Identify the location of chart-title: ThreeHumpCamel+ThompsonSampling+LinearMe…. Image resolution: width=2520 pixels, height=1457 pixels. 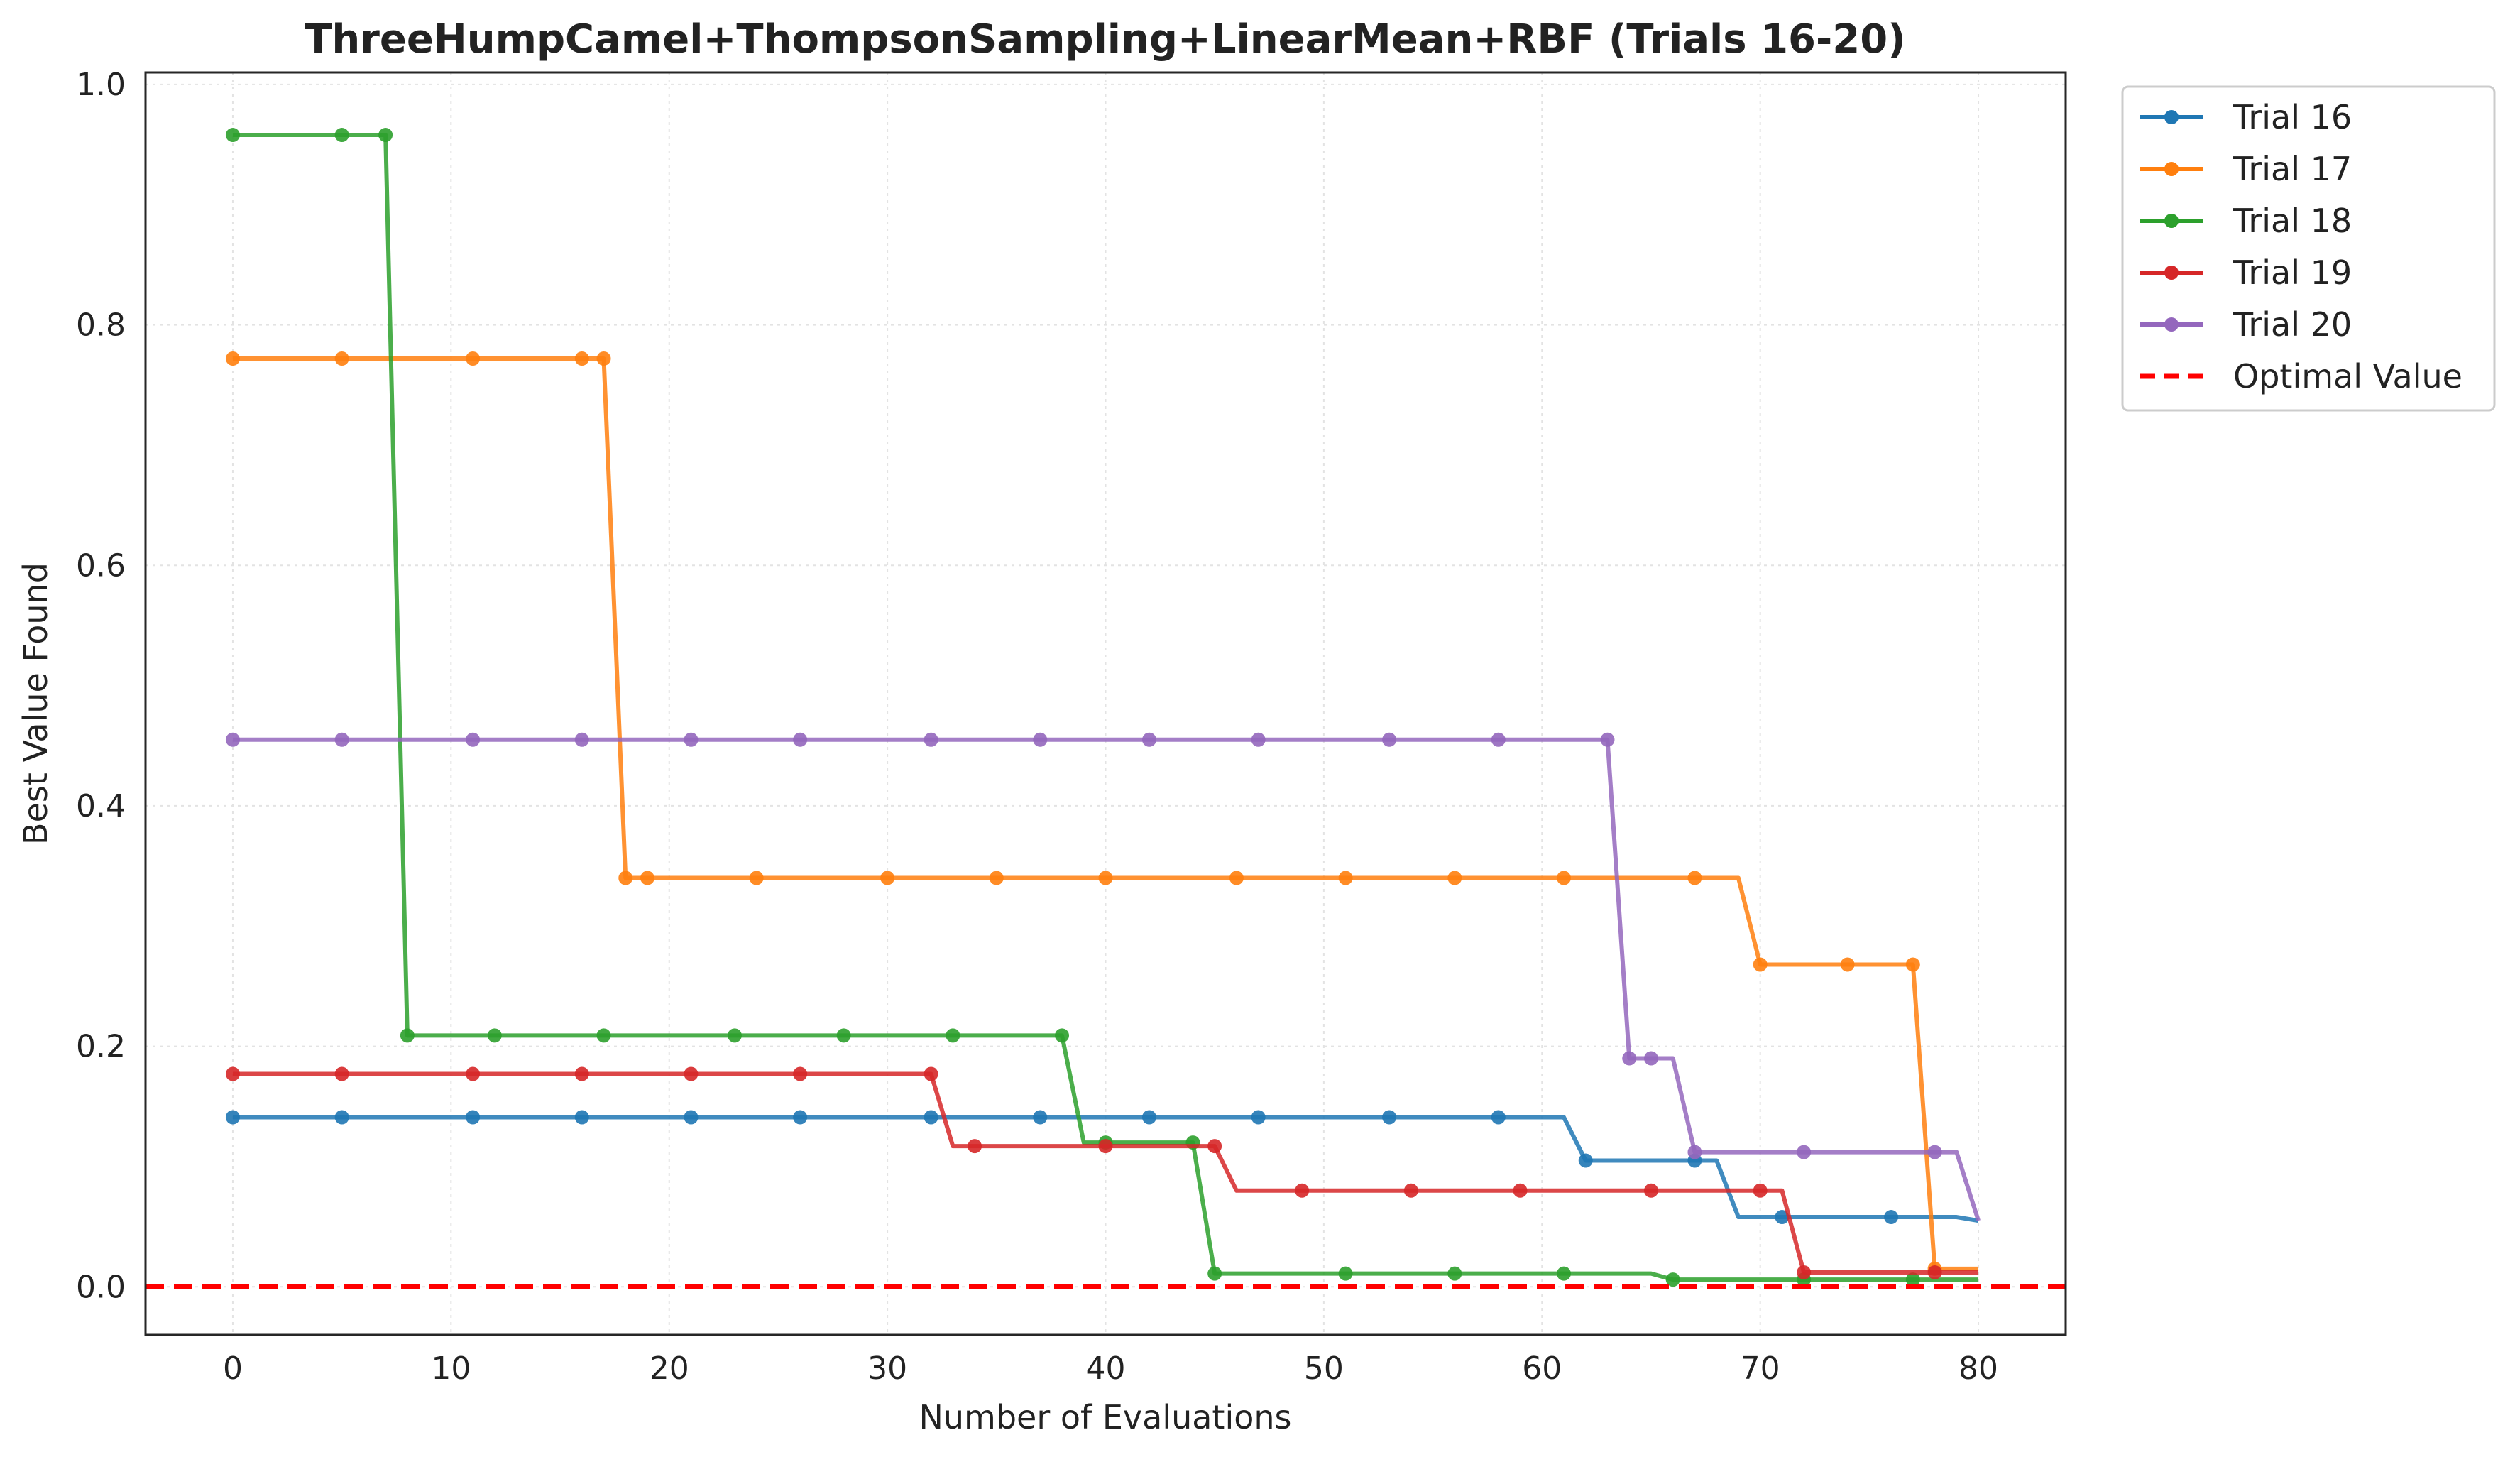
(1106, 39).